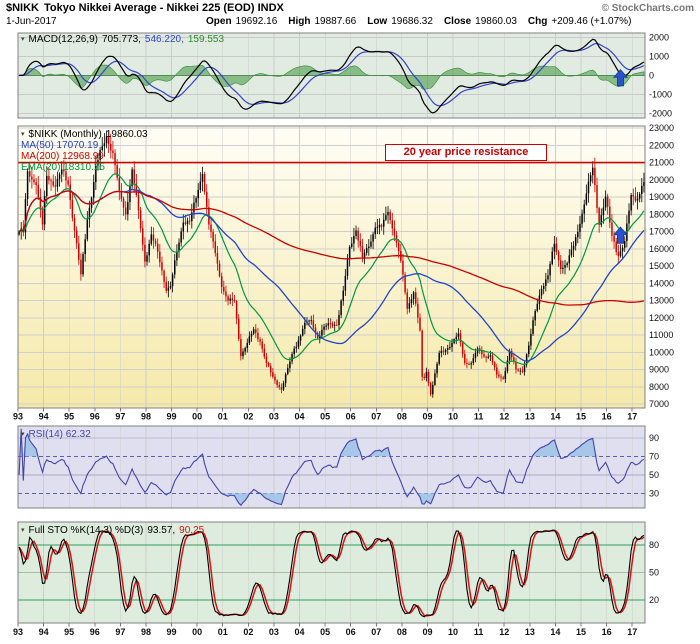  Describe the element at coordinates (256, 21) in the screenshot. I see `open-value: 19692.16` at that location.